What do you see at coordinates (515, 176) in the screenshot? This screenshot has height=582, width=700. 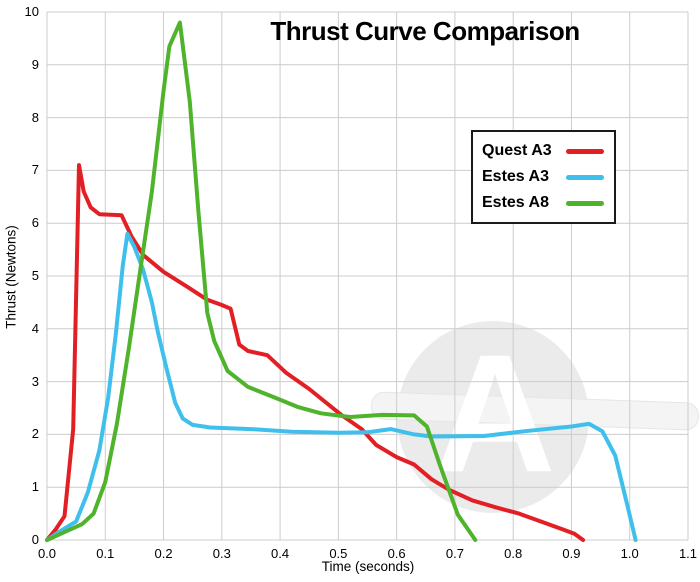 I see `legend-label: Estes A3` at bounding box center [515, 176].